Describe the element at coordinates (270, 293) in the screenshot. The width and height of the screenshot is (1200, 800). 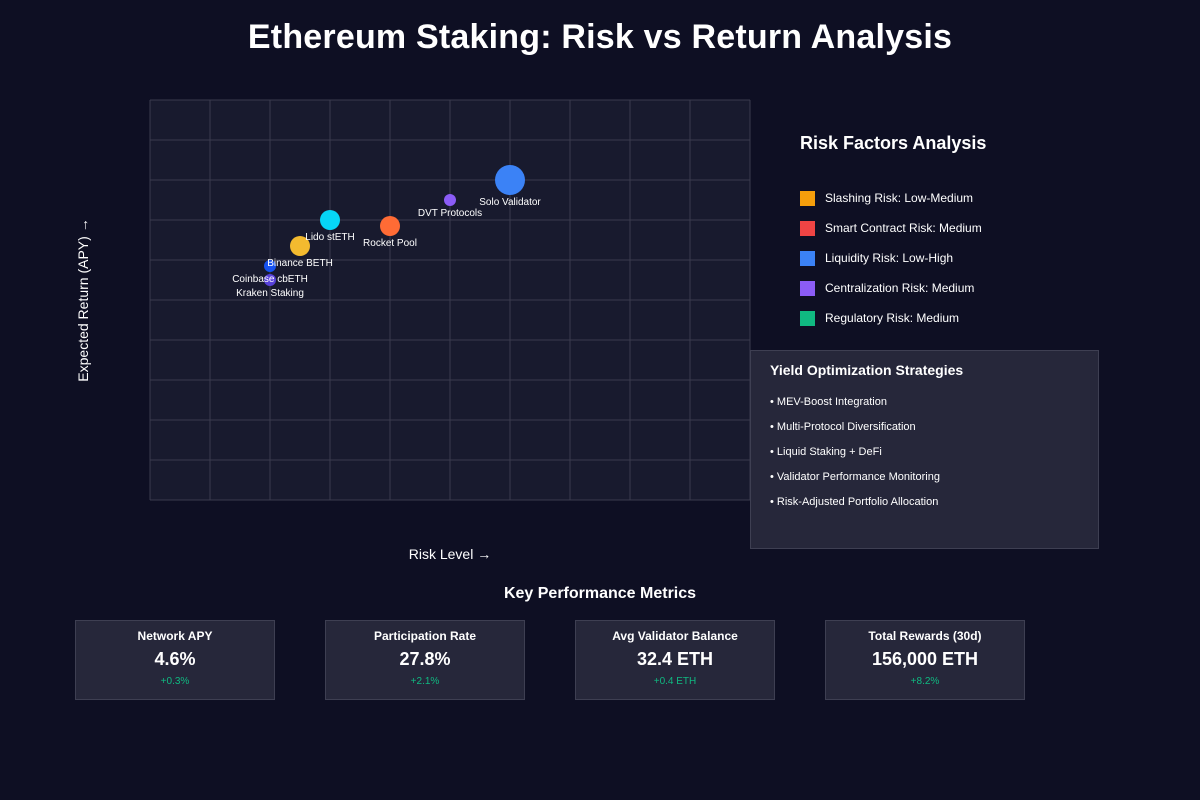
I see `data-label: Kraken Staking` at that location.